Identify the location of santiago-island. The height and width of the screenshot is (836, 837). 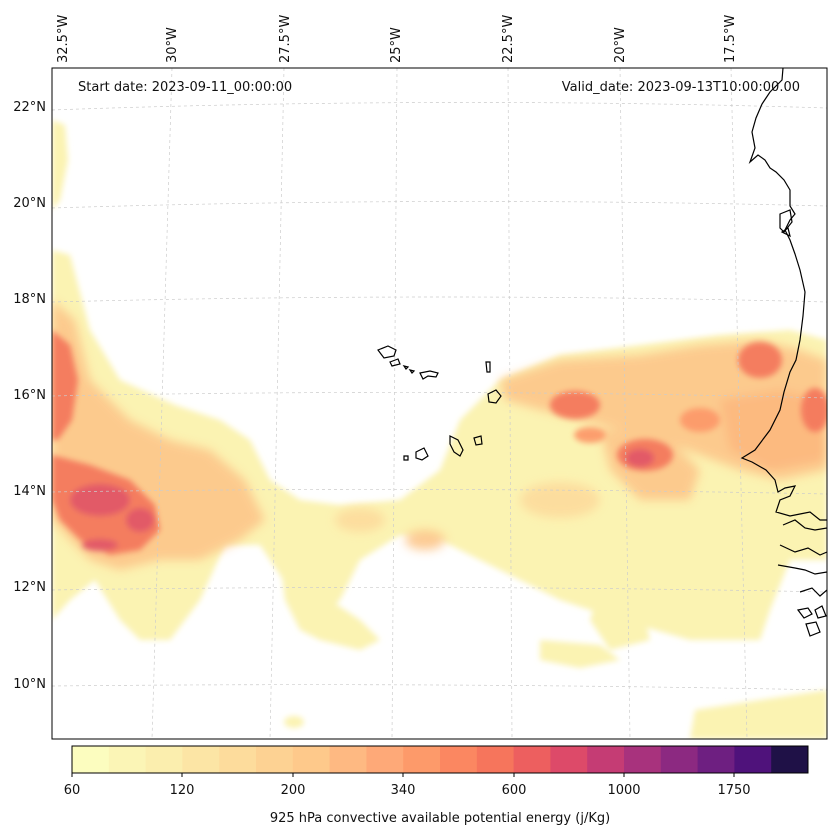
(456, 446).